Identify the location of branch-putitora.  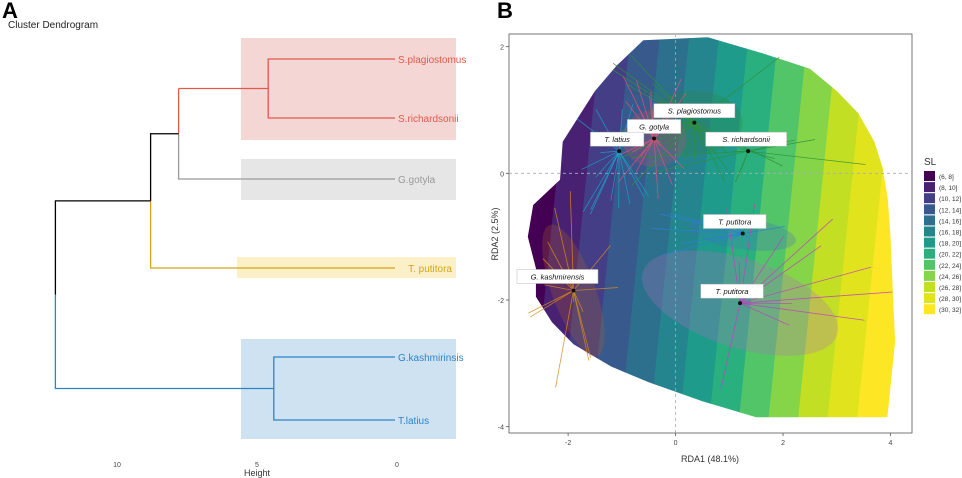
(272, 234).